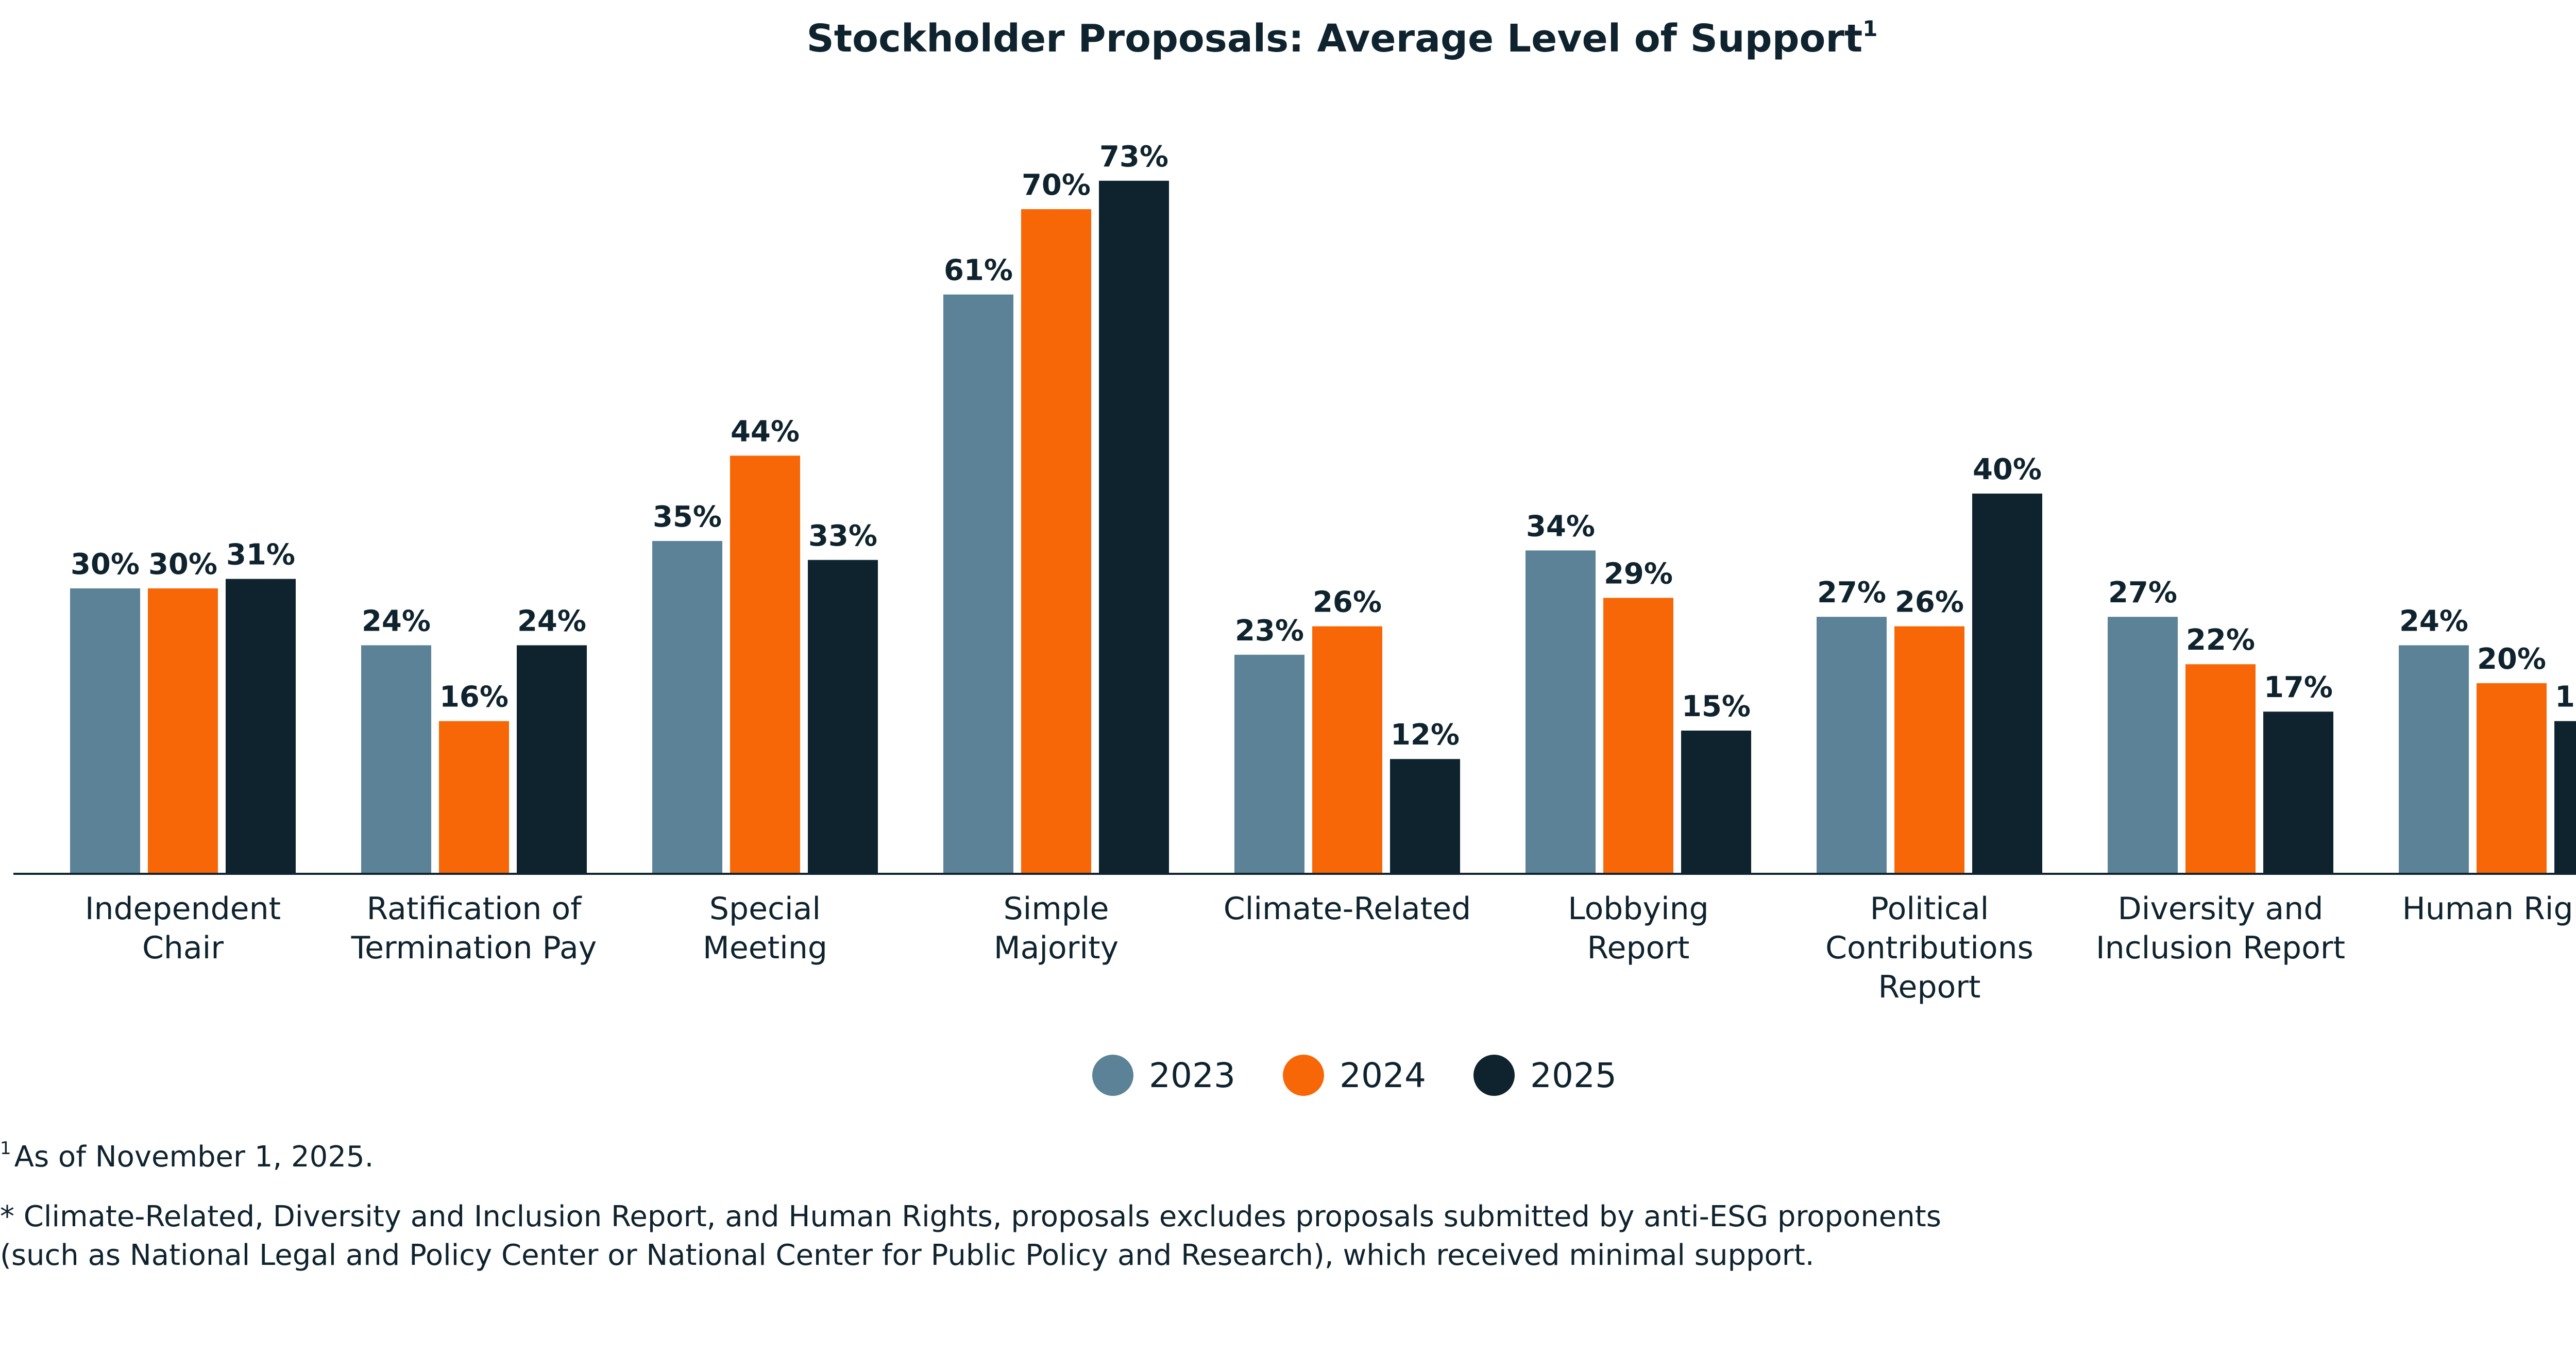 This screenshot has width=2576, height=1354. What do you see at coordinates (2489, 909) in the screenshot?
I see `category-label: Human Rights` at bounding box center [2489, 909].